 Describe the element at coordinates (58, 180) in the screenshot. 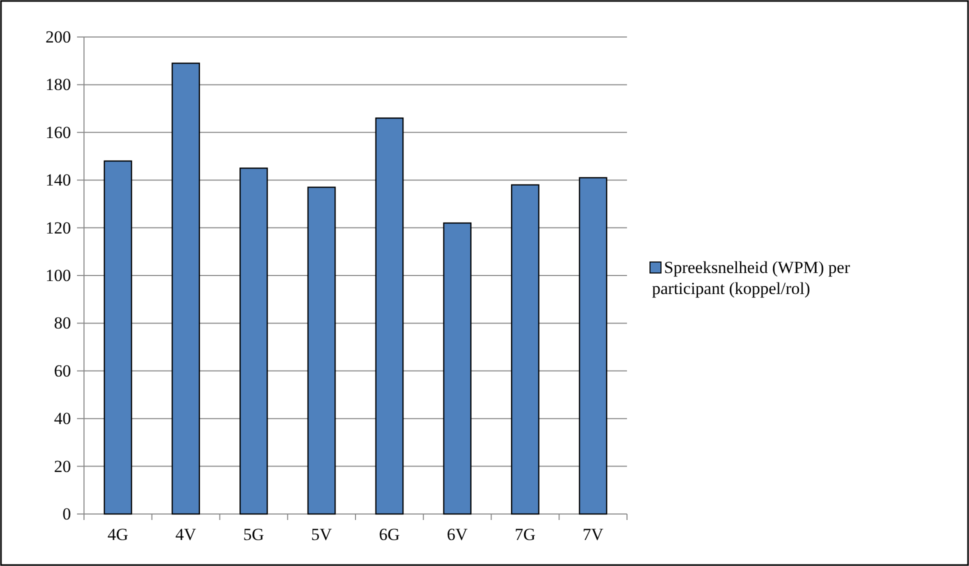

I see `y-tick-label: 140` at that location.